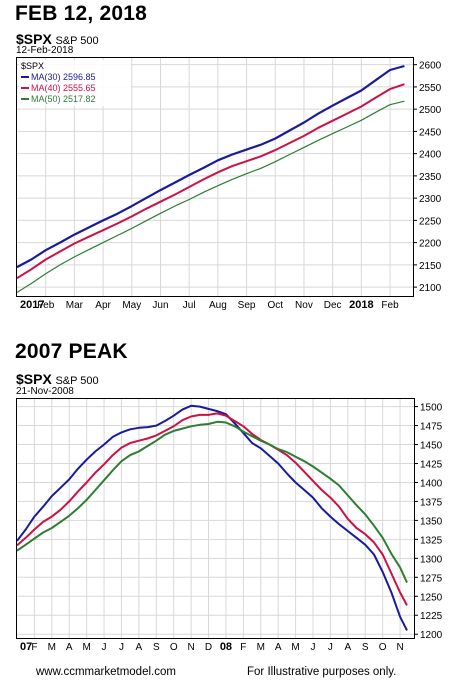 The height and width of the screenshot is (692, 460). Describe the element at coordinates (431, 427) in the screenshot. I see `y-tick-label: 1475` at that location.